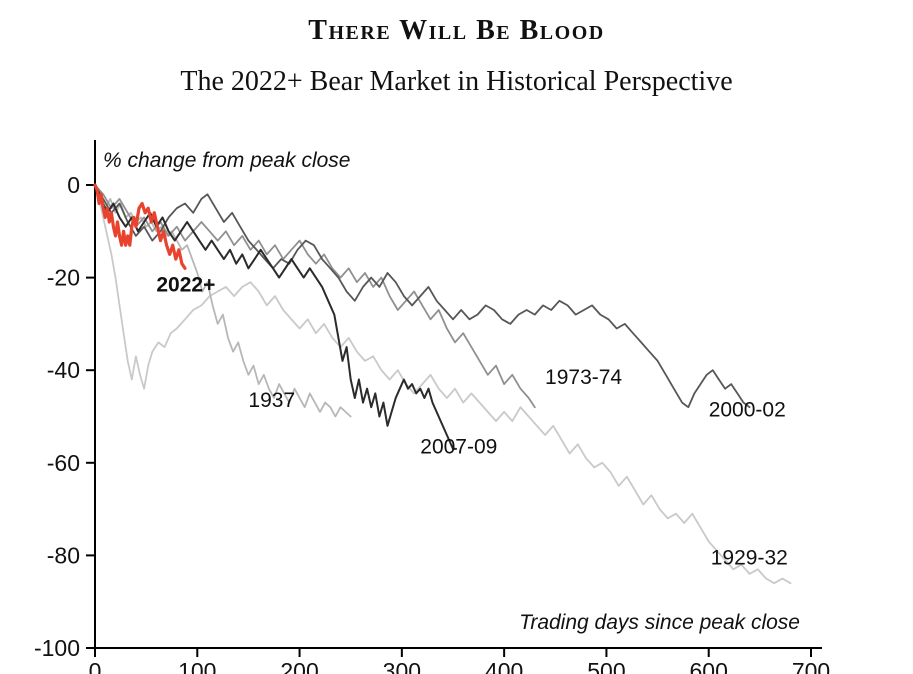  I want to click on y-axis-caption: % change from peak close, so click(226, 160).